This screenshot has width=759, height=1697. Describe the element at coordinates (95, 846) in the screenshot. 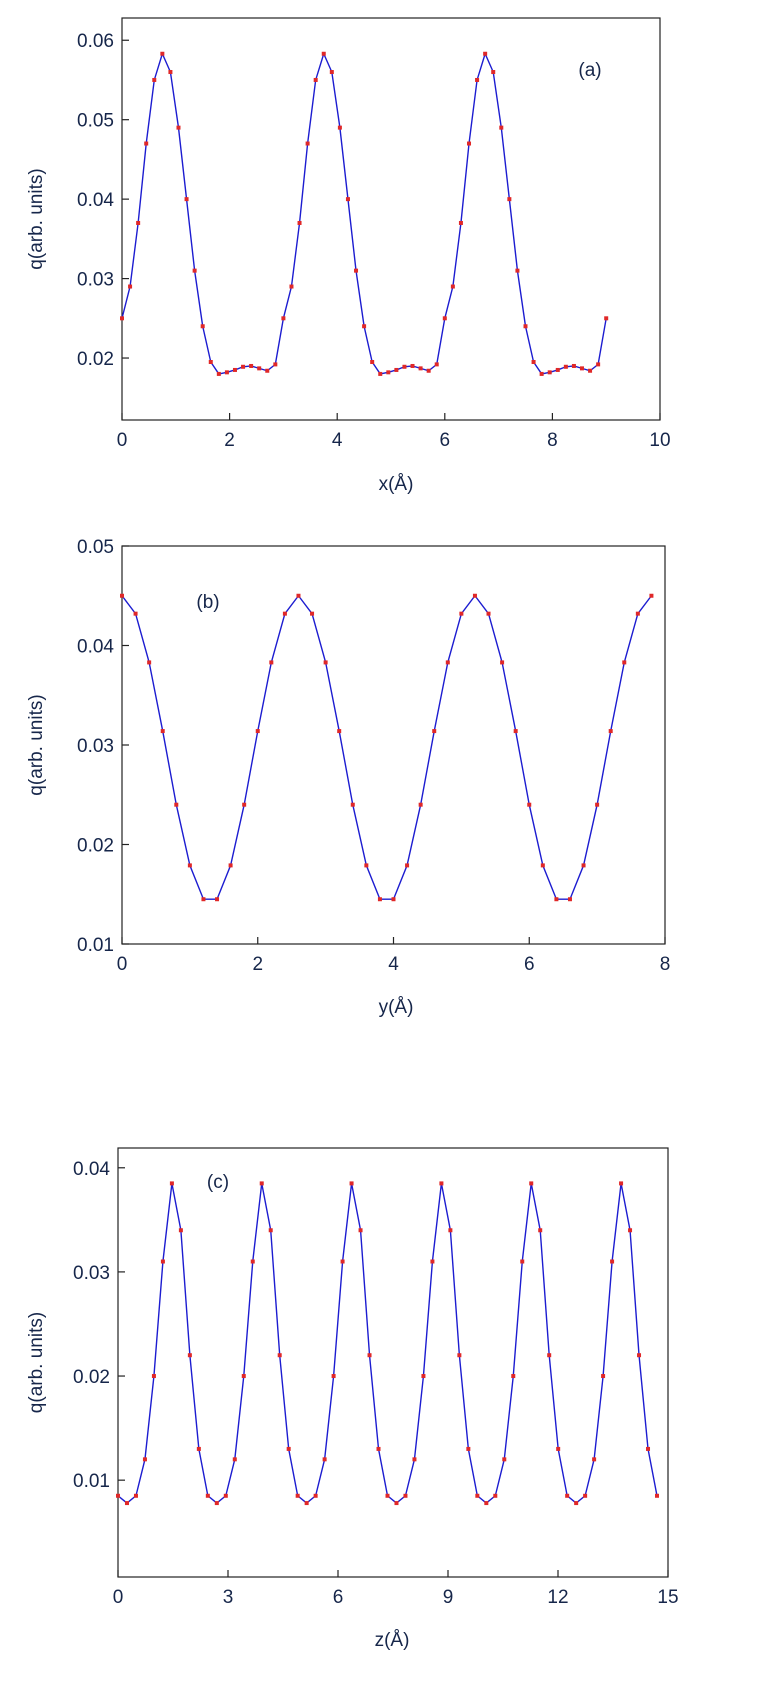

I see `y-tick-label: 0.02` at that location.